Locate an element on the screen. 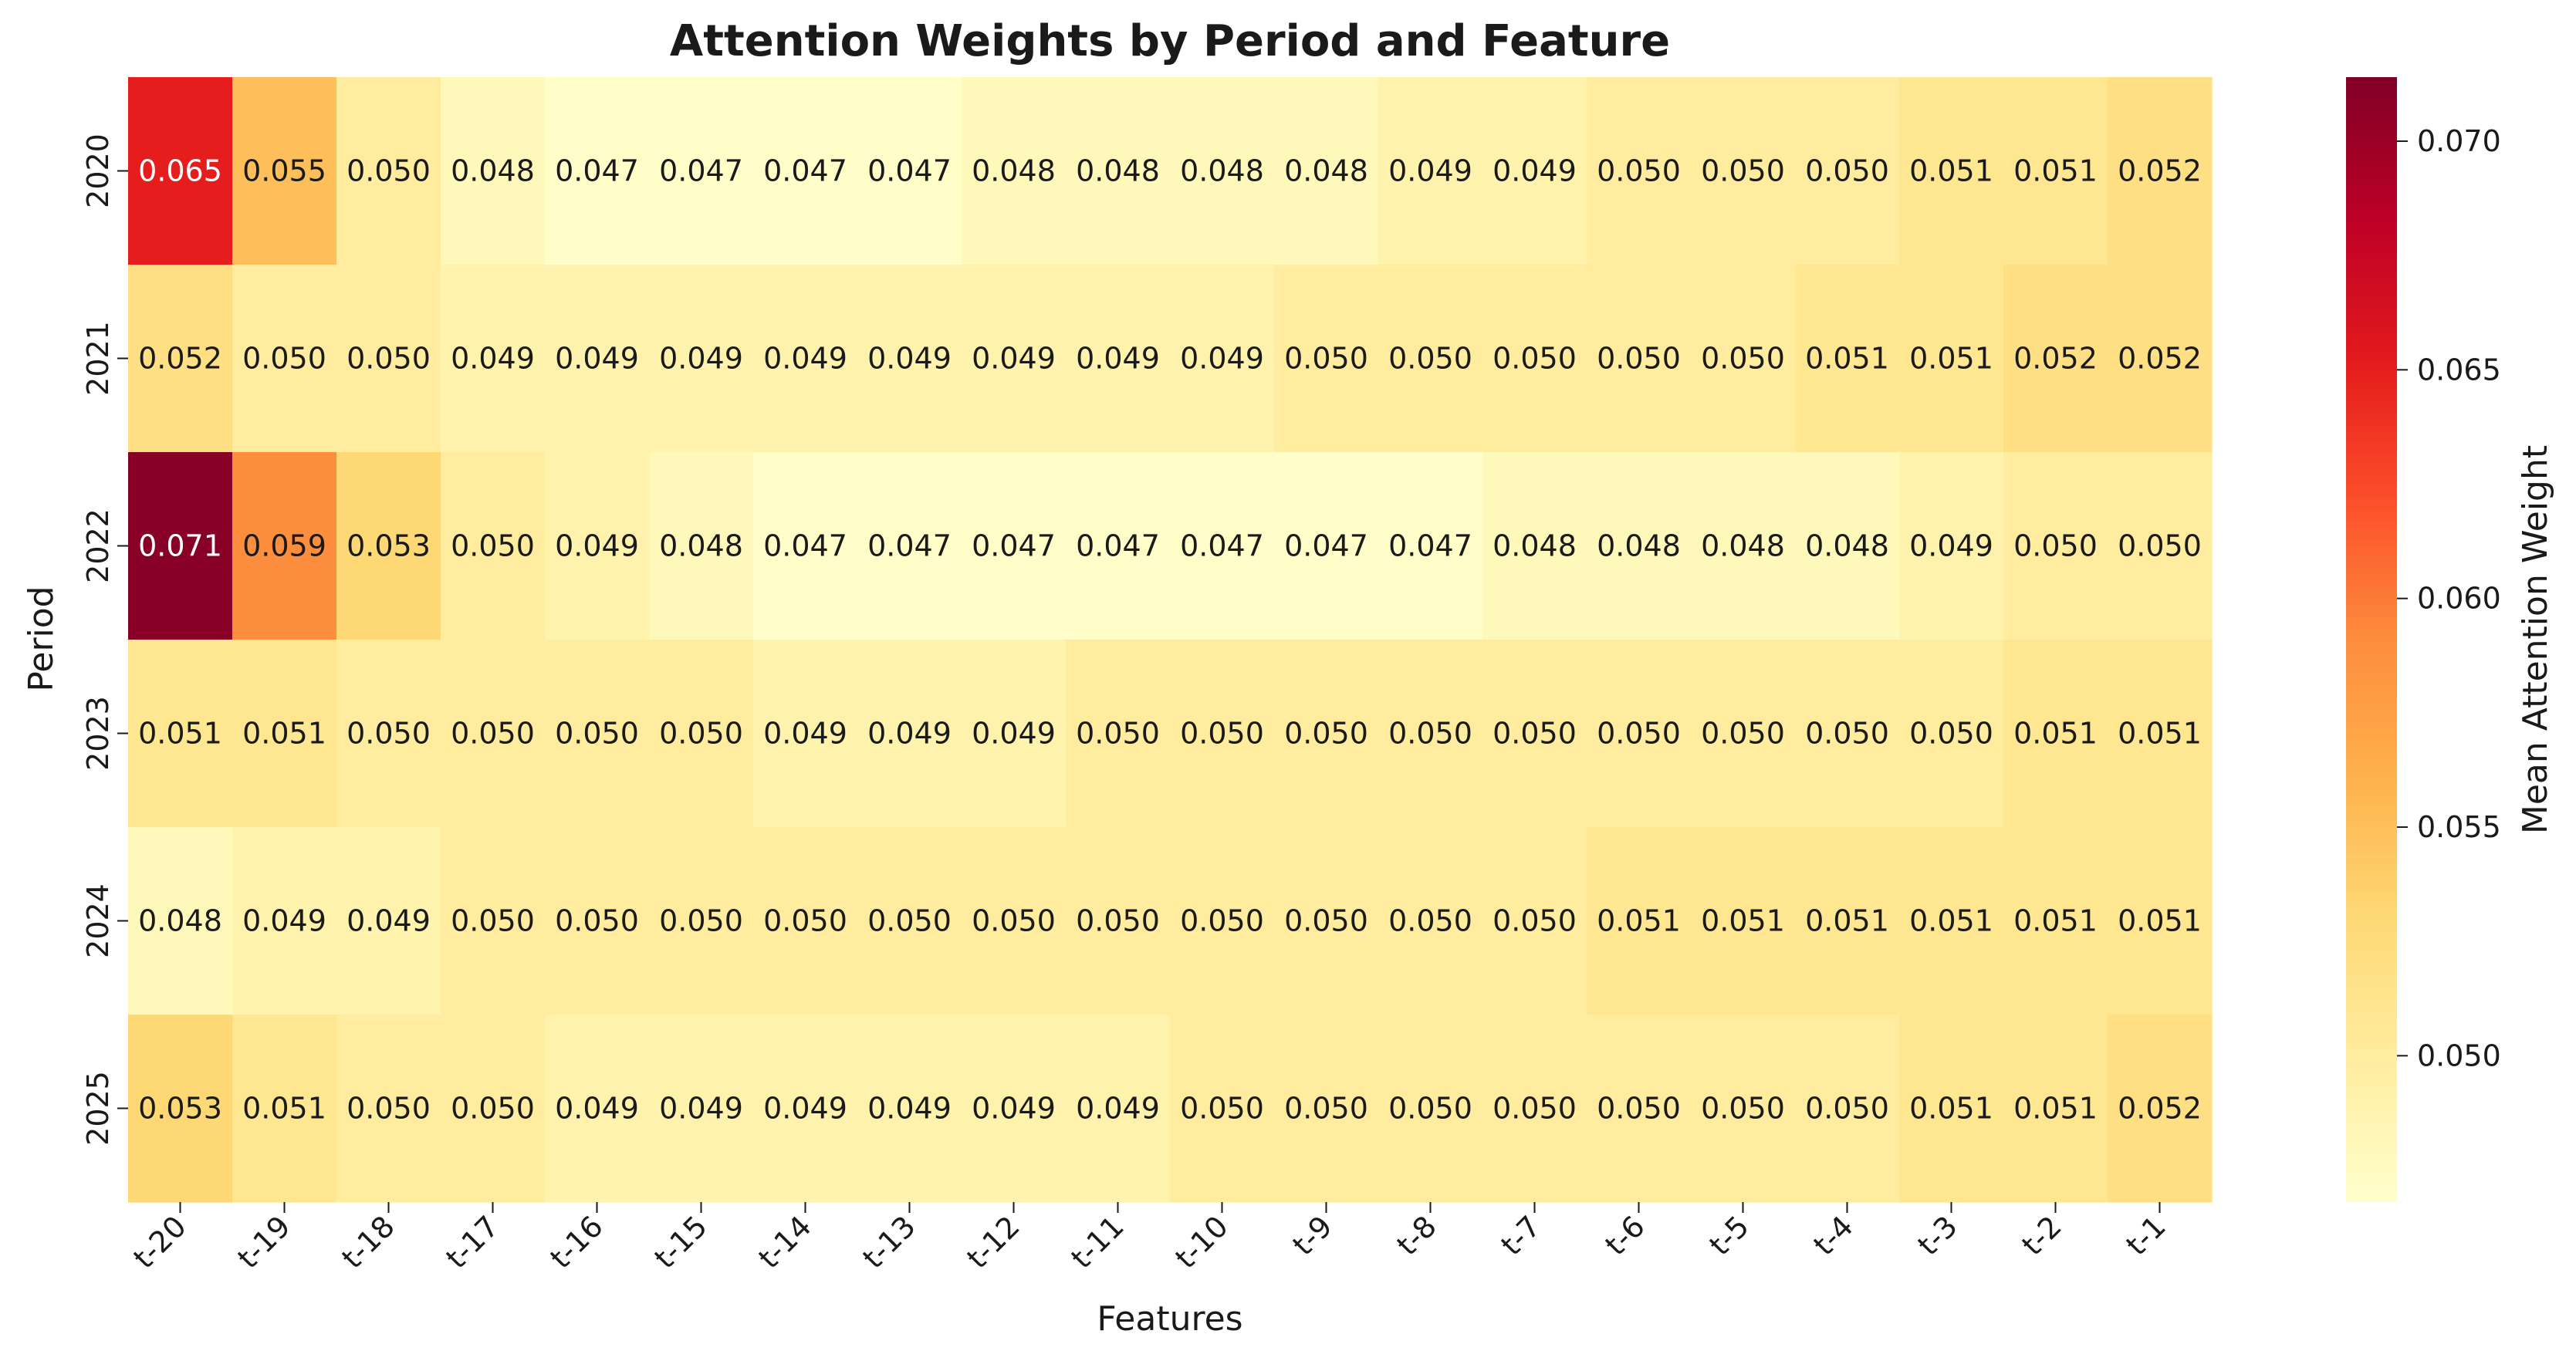  y-axis-label: Period is located at coordinates (41, 638).